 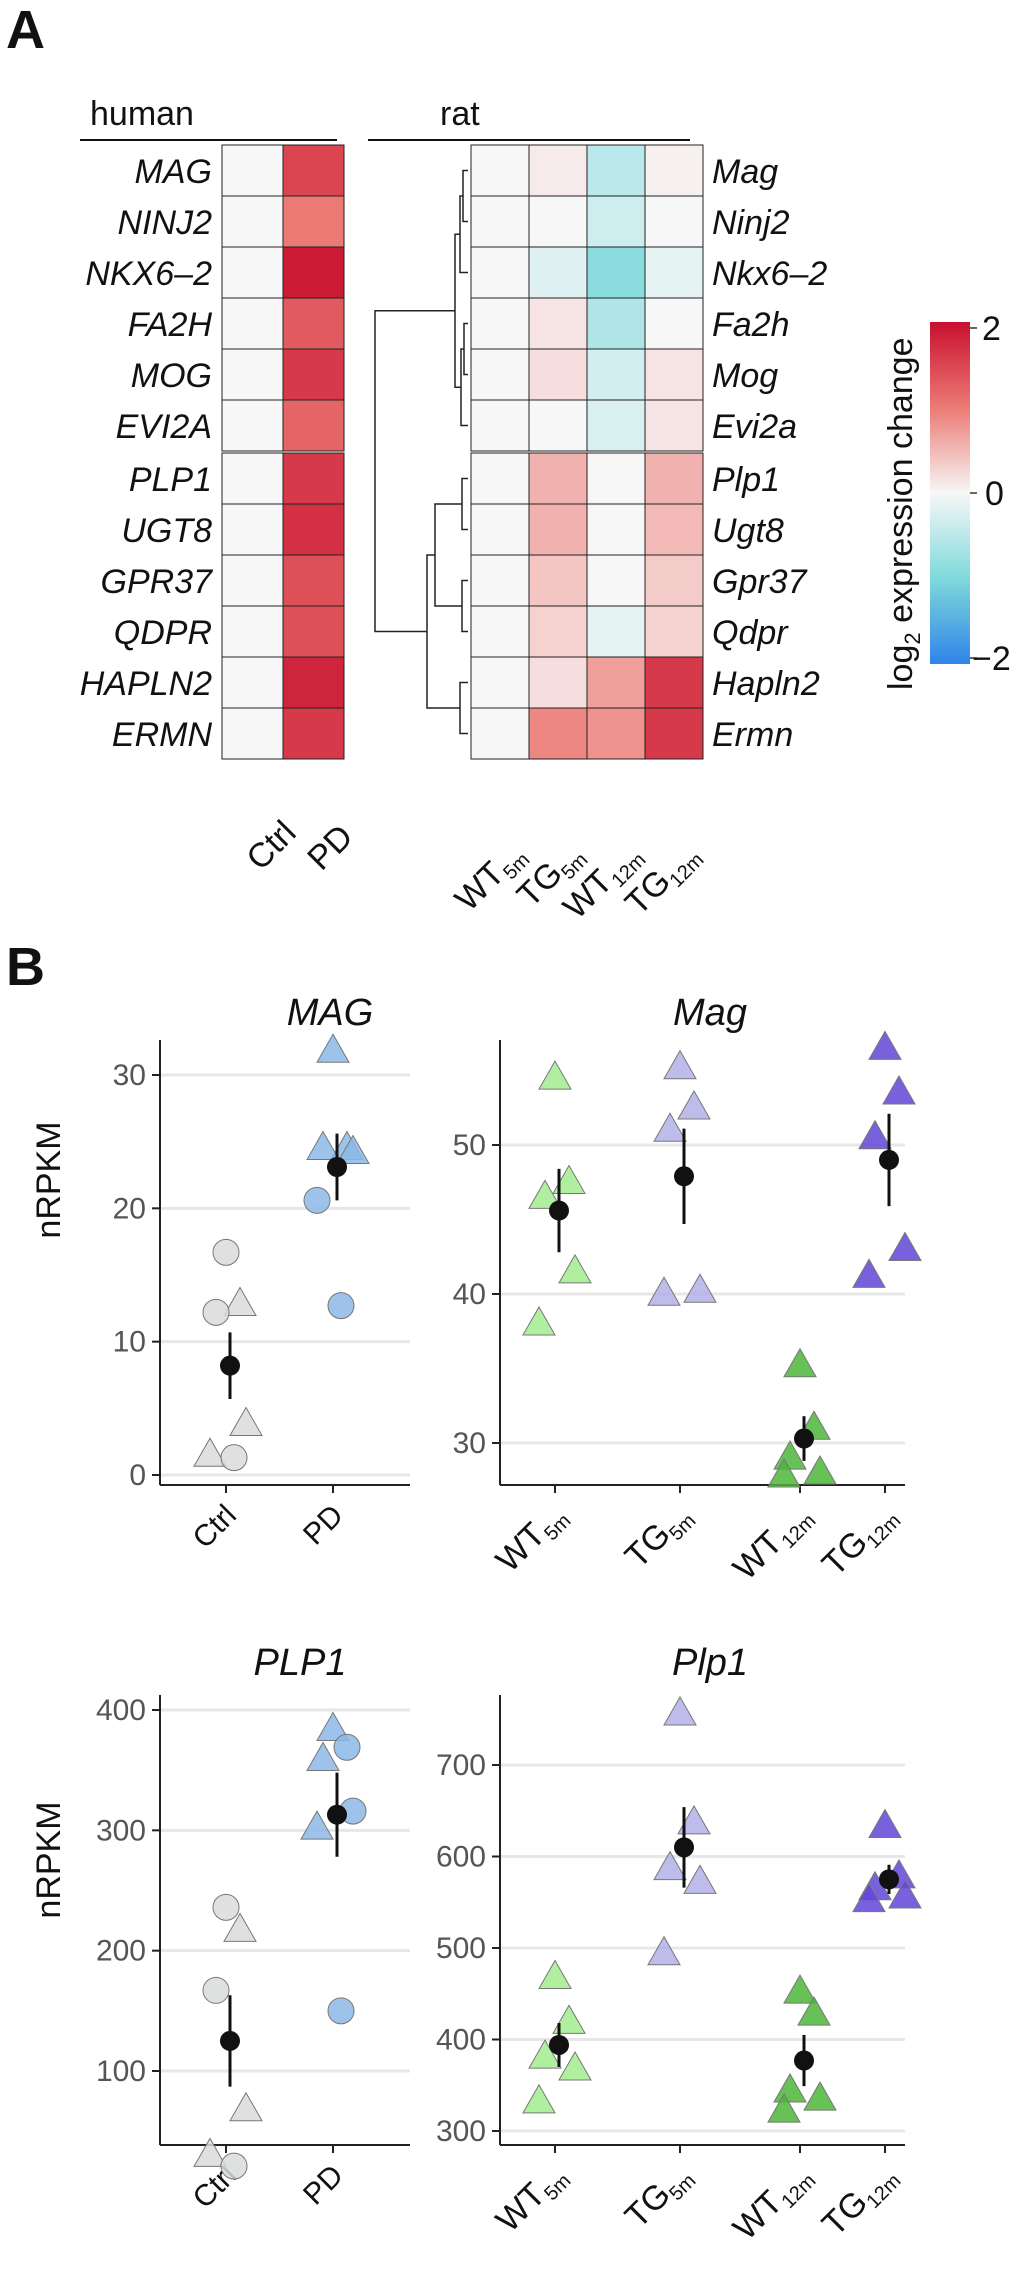 I want to click on gene-label-human: MAG, so click(x=173, y=172).